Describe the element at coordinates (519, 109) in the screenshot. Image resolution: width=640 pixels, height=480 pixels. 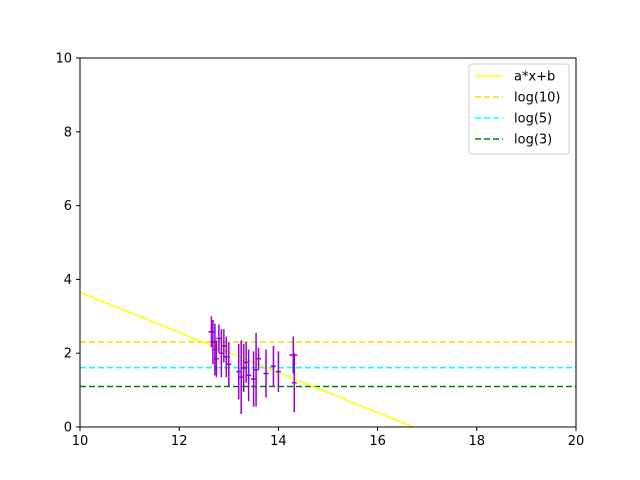
I see `legend-box` at that location.